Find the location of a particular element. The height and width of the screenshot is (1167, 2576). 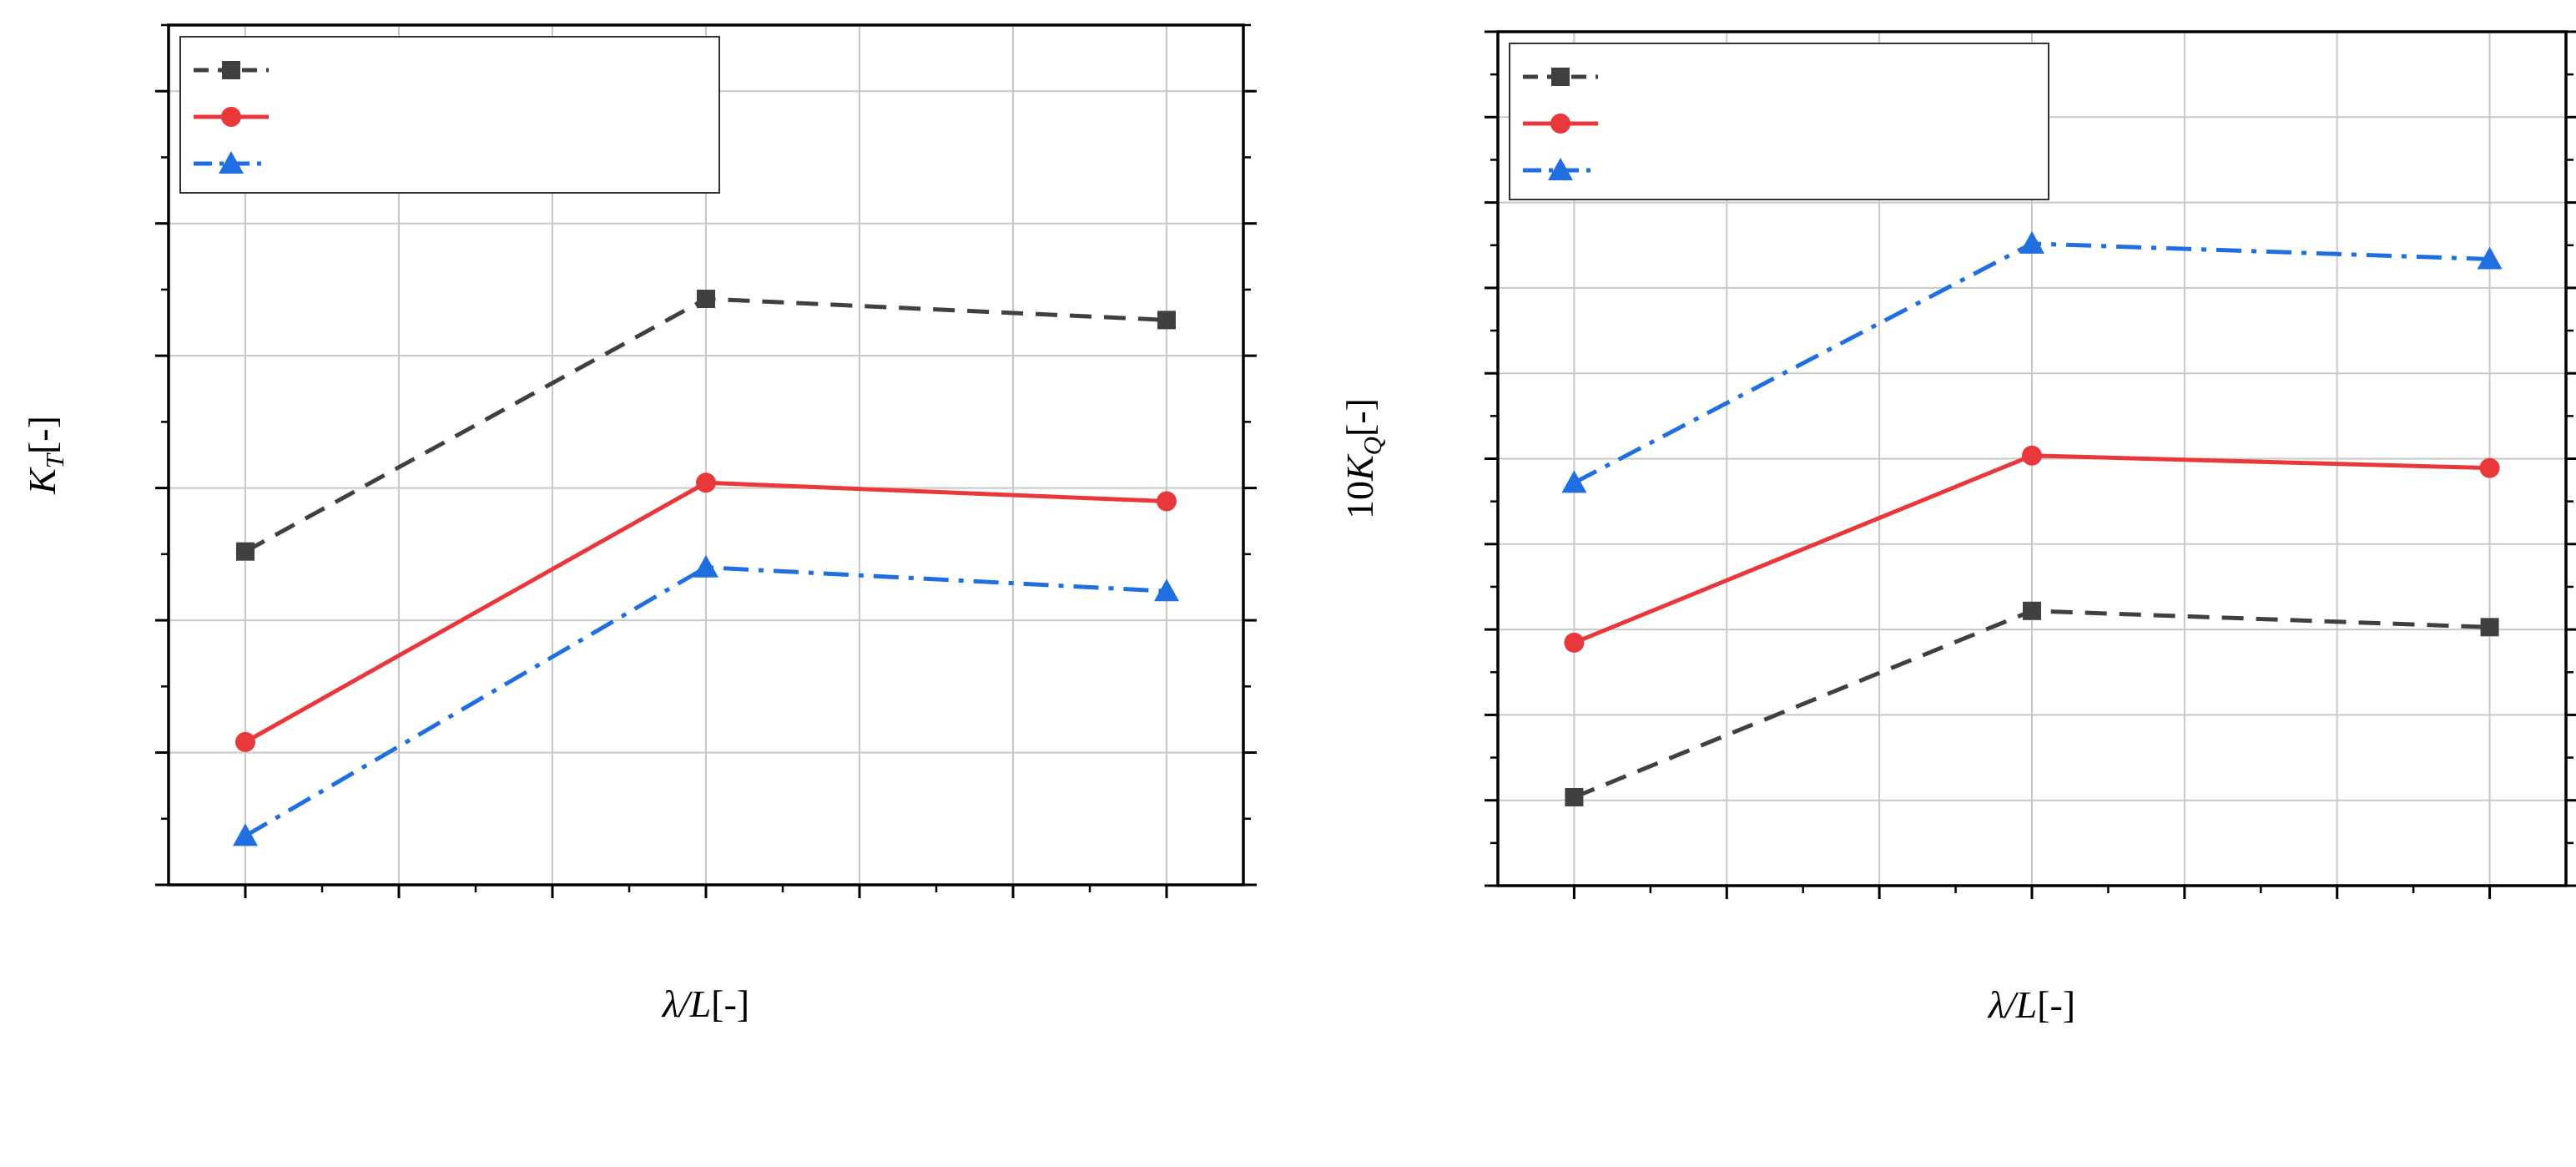

y-axis-label-factor: 10 is located at coordinates (1359, 500).